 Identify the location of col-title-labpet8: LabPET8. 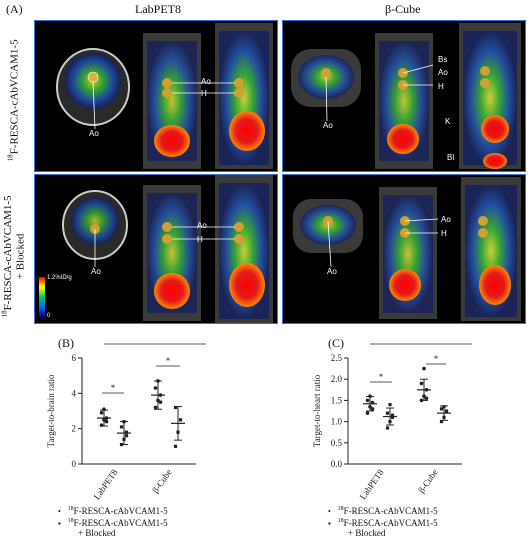
(158, 9).